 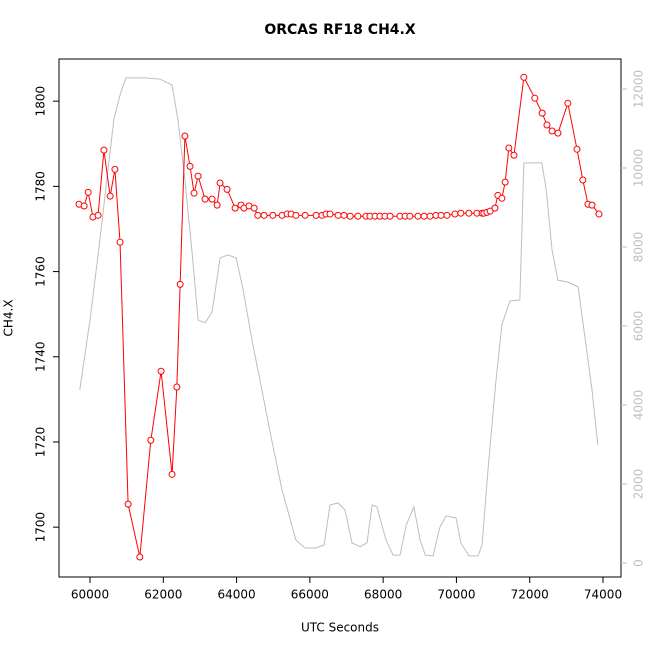 I want to click on y2-tick-label: 6000, so click(x=639, y=326).